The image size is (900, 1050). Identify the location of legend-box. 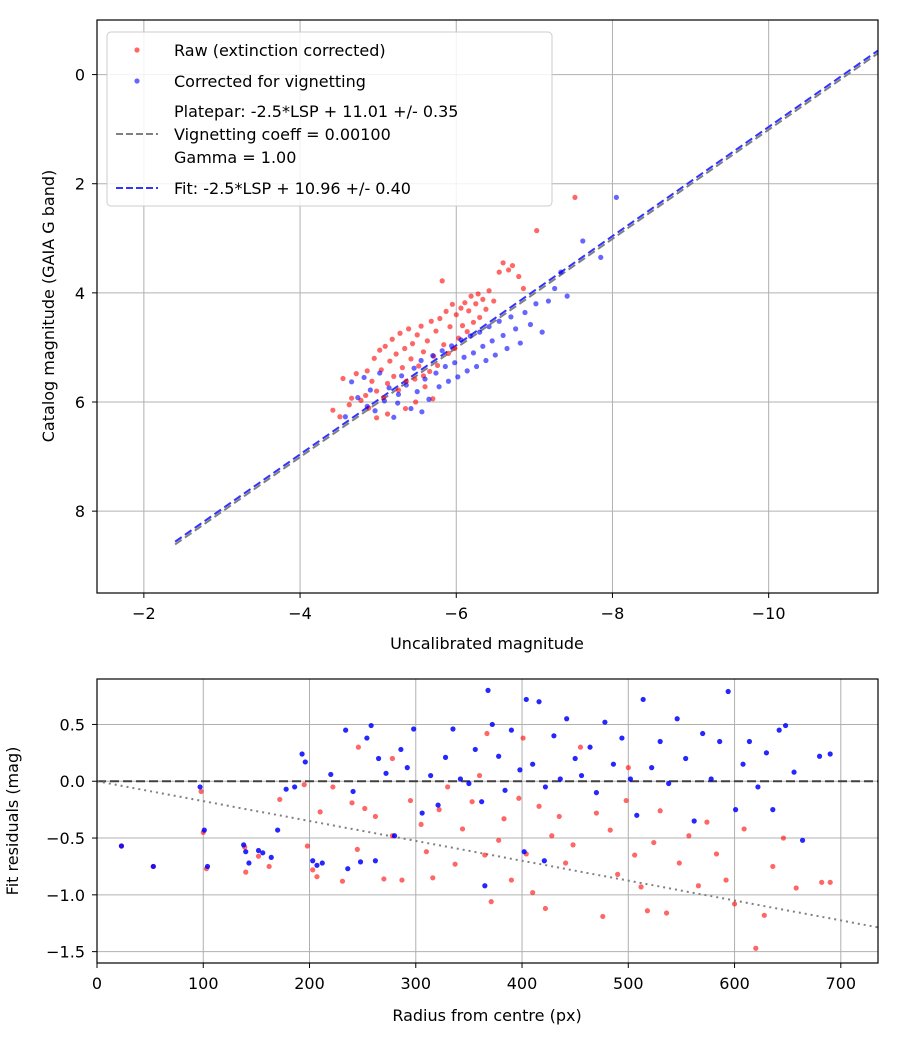
(329, 119).